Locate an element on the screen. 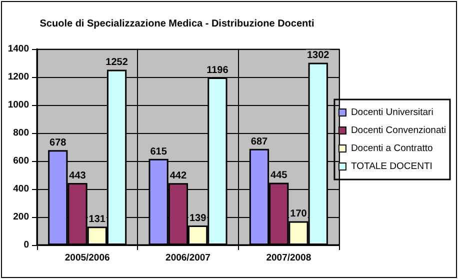 Image resolution: width=458 pixels, height=279 pixels. y-tick-label: 400 is located at coordinates (21, 189).